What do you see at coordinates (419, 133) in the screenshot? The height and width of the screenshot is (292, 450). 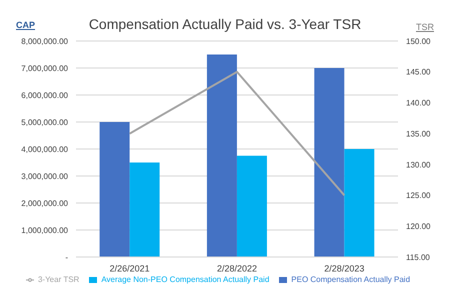 I see `y2-tick-label: 135.00` at bounding box center [419, 133].